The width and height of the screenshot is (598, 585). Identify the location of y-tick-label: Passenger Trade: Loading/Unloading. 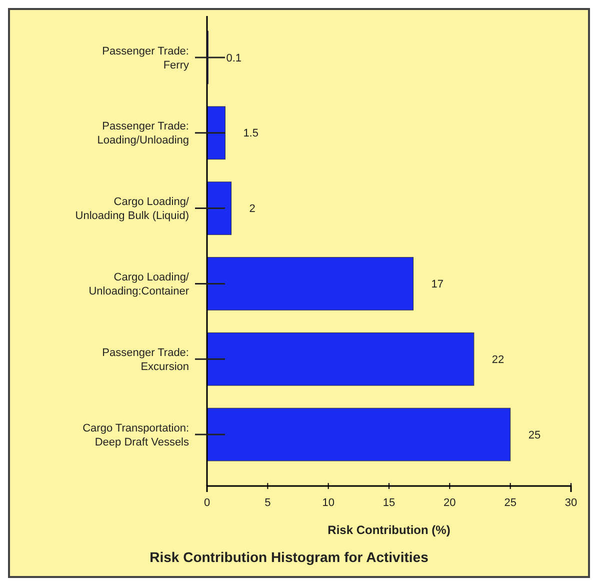
(143, 133).